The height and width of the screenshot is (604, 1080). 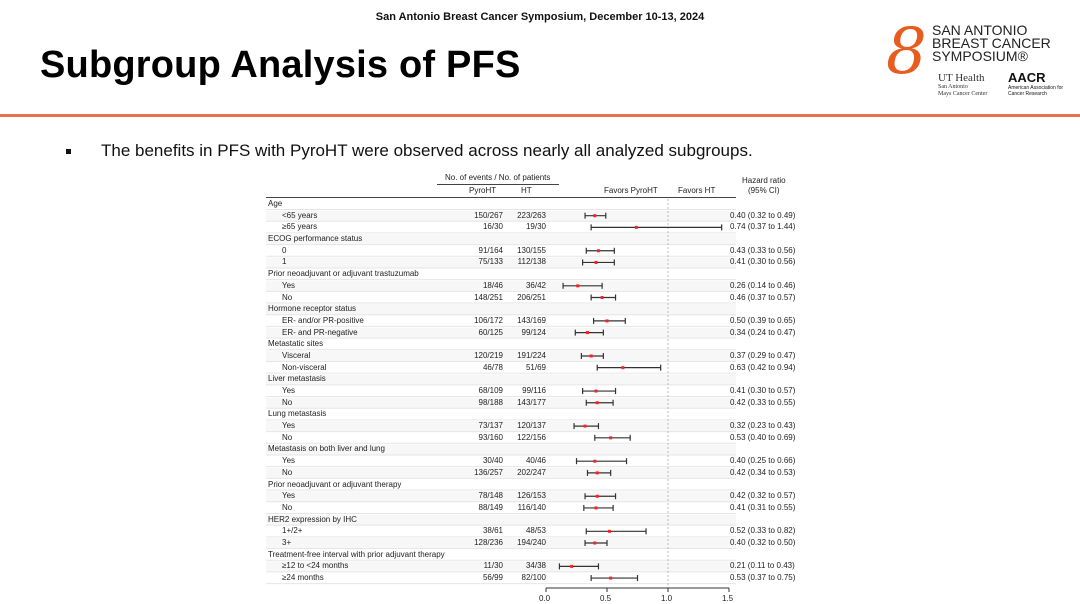 What do you see at coordinates (606, 598) in the screenshot?
I see `x-tick-label: 0.5` at bounding box center [606, 598].